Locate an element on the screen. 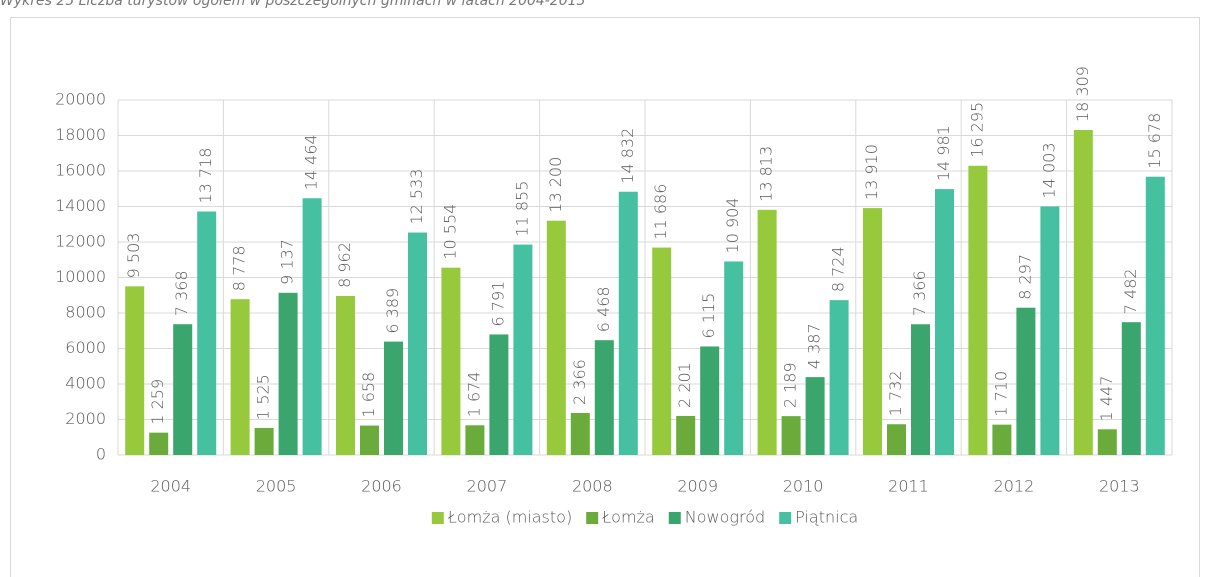 The image size is (1208, 577). data-label: 7 482 is located at coordinates (1130, 291).